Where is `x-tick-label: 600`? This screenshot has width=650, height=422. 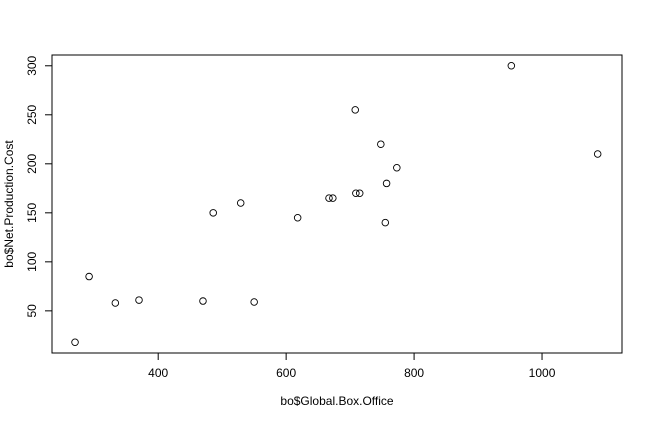
x-tick-label: 600 is located at coordinates (286, 373).